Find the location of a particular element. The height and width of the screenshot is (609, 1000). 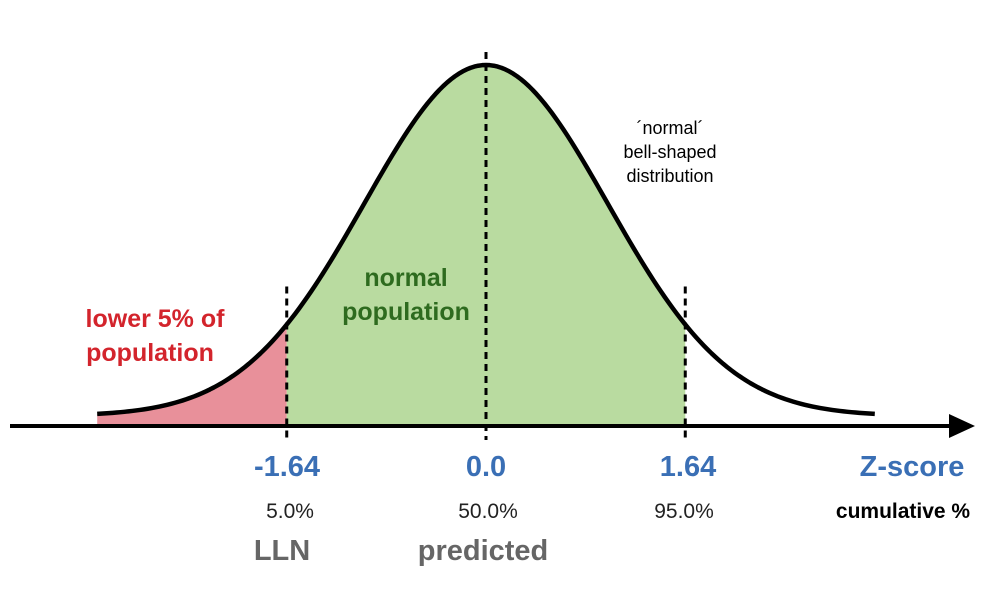

lower-region-label-line-2: population is located at coordinates (150, 353).